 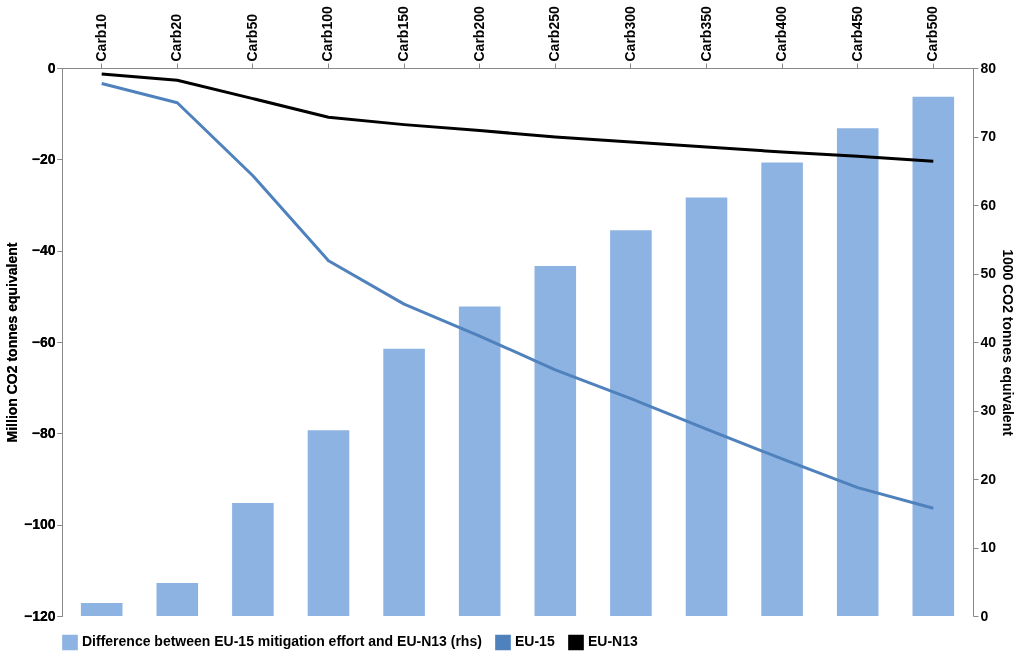 I want to click on x-tick-label: Carb300, so click(x=629, y=34).